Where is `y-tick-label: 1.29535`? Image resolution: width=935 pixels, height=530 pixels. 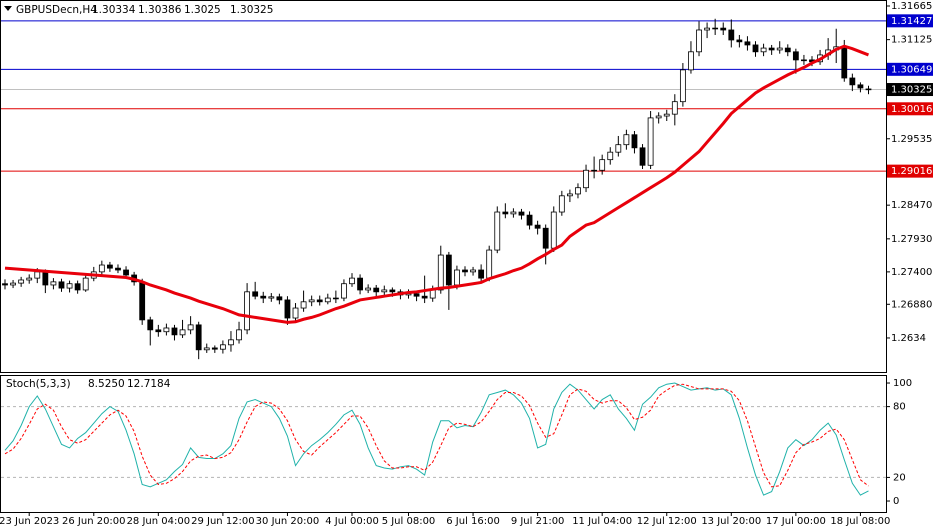
y-tick-label: 1.29535 is located at coordinates (911, 139).